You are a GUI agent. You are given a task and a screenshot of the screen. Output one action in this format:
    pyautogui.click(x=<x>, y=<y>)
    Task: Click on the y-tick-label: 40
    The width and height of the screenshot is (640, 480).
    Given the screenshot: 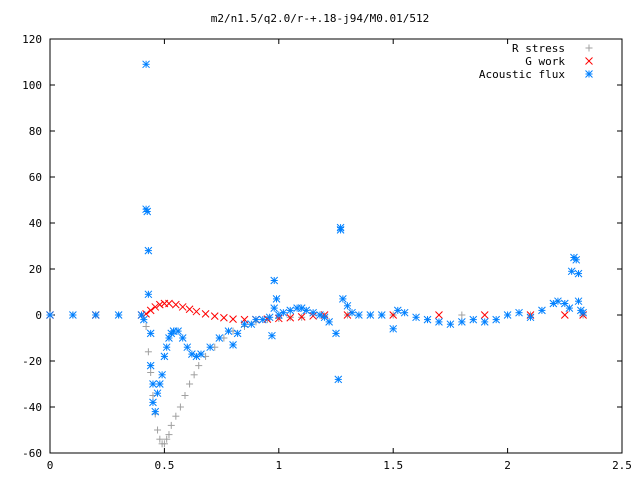 What is the action you would take?
    pyautogui.click(x=35, y=223)
    